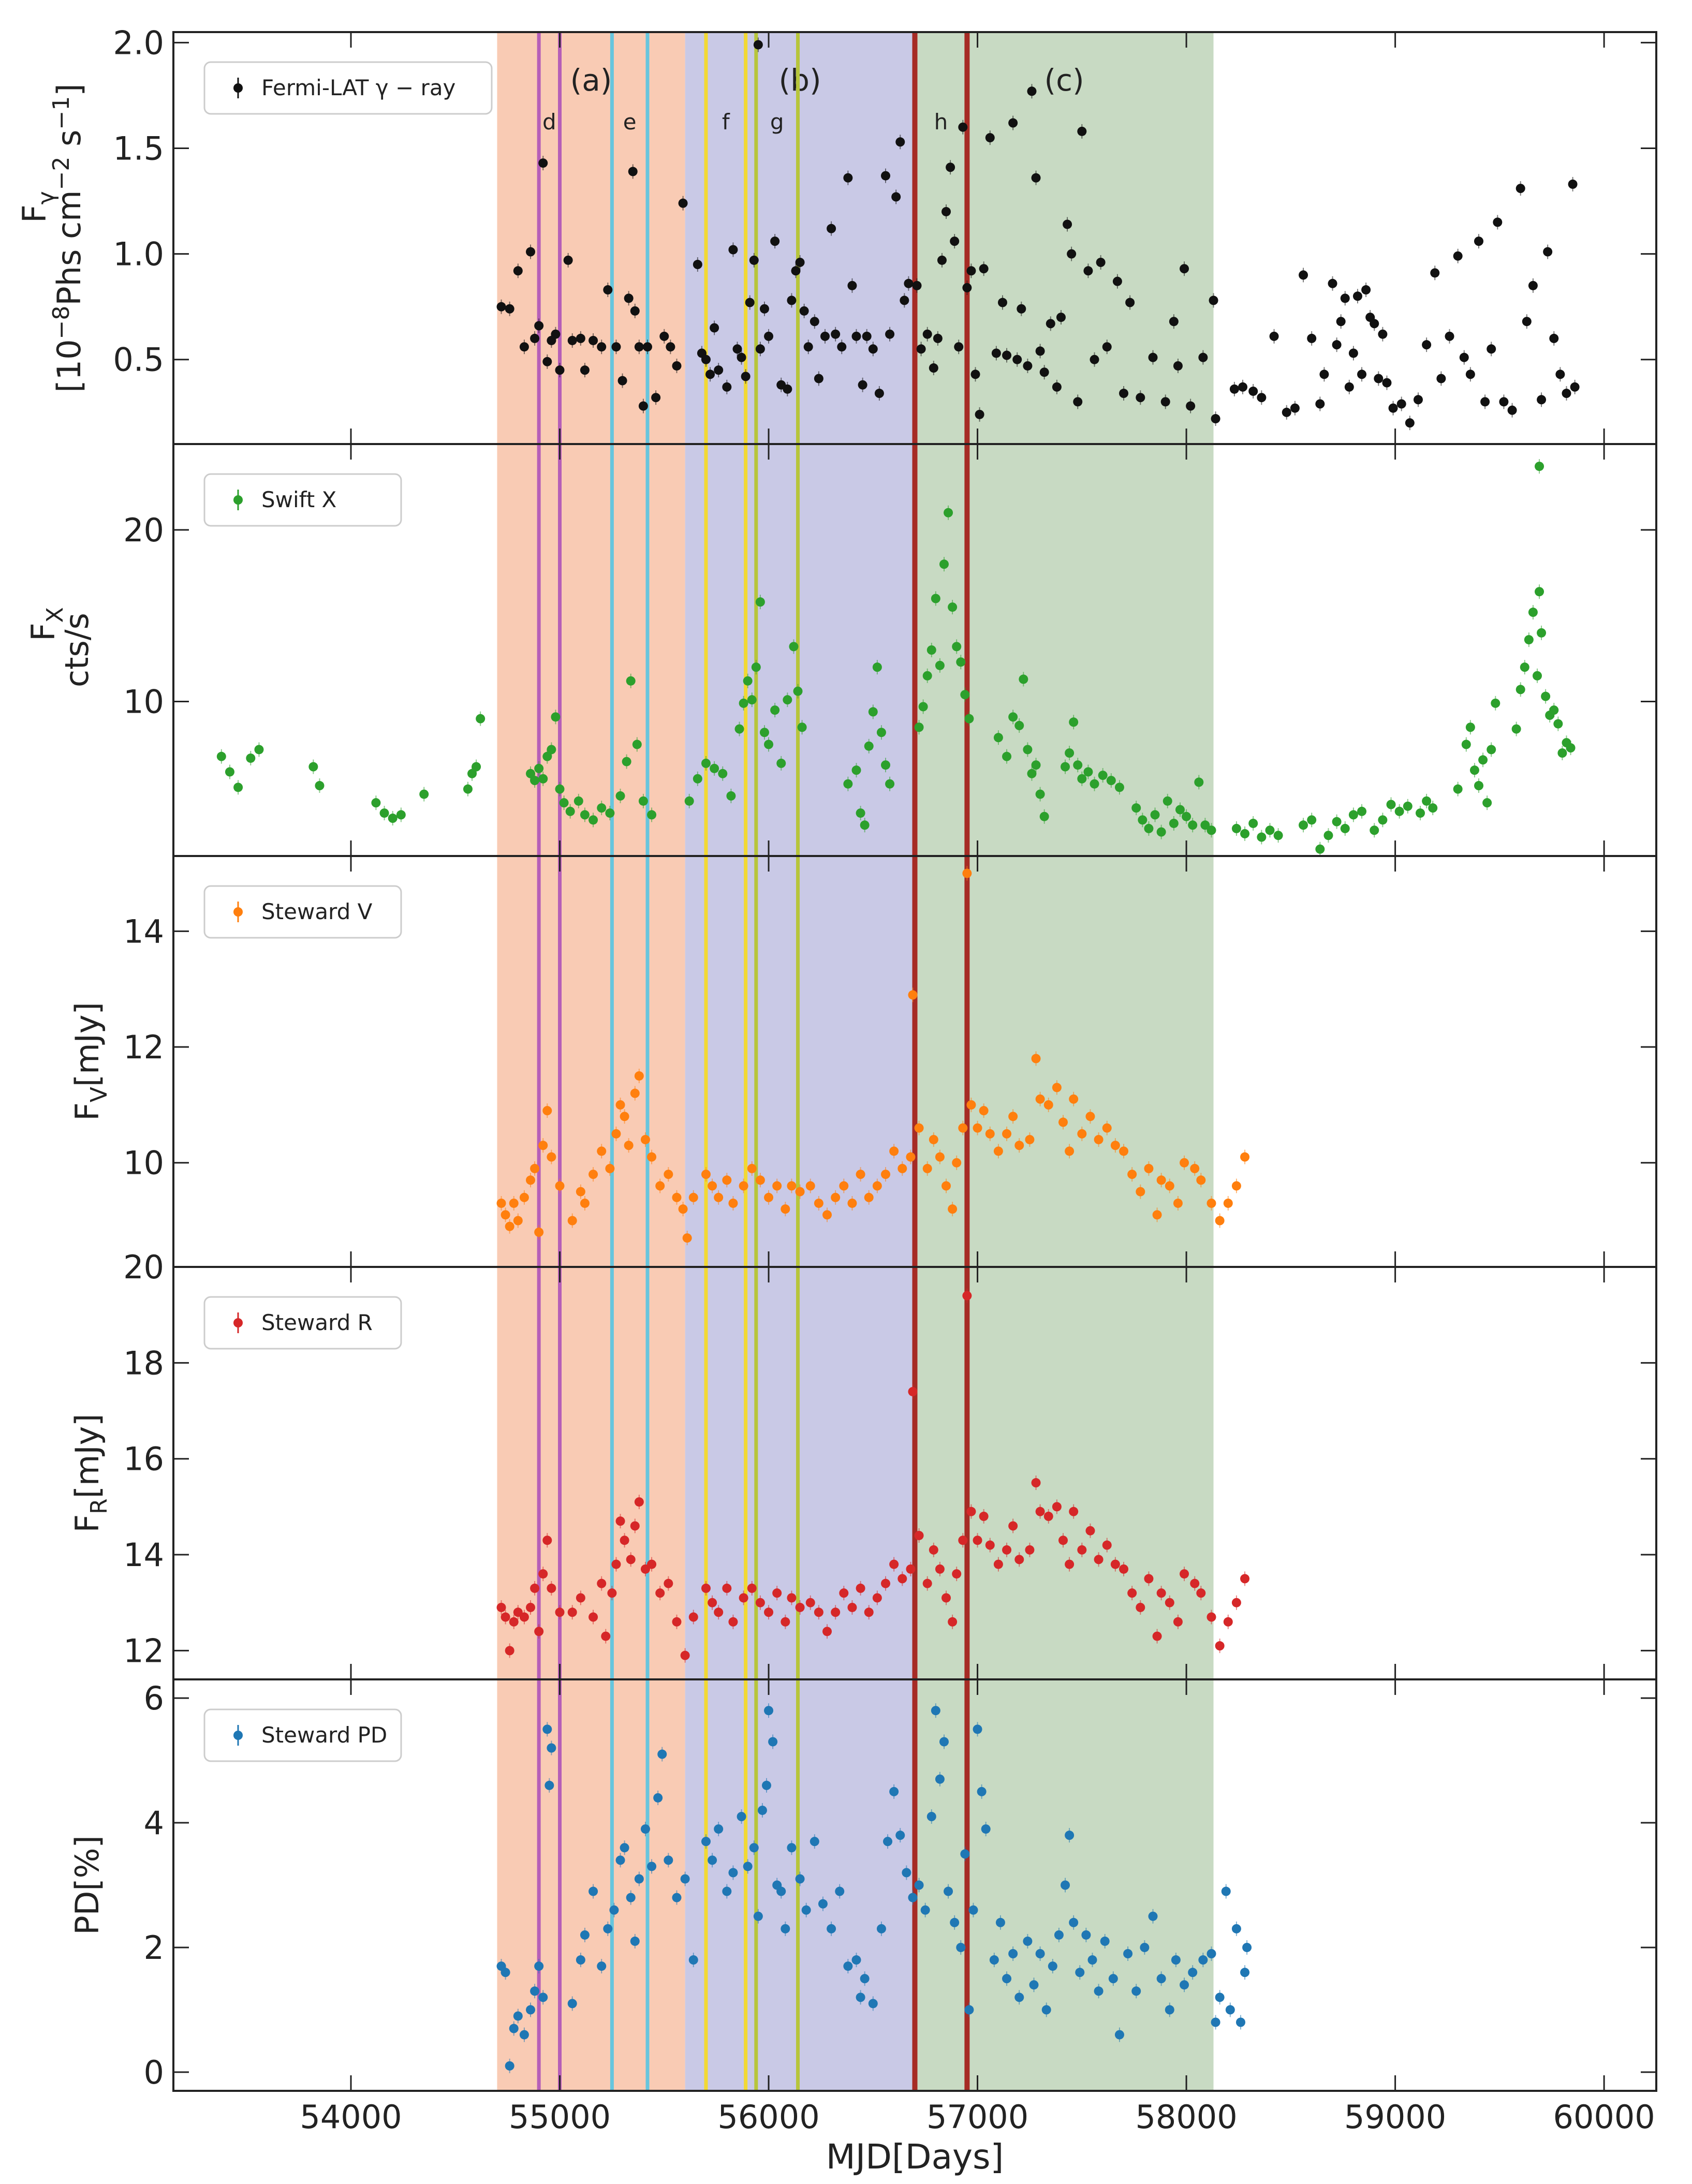 This screenshot has height=2184, width=1692. I want to click on y-axis-label: PD[%], so click(87, 1885).